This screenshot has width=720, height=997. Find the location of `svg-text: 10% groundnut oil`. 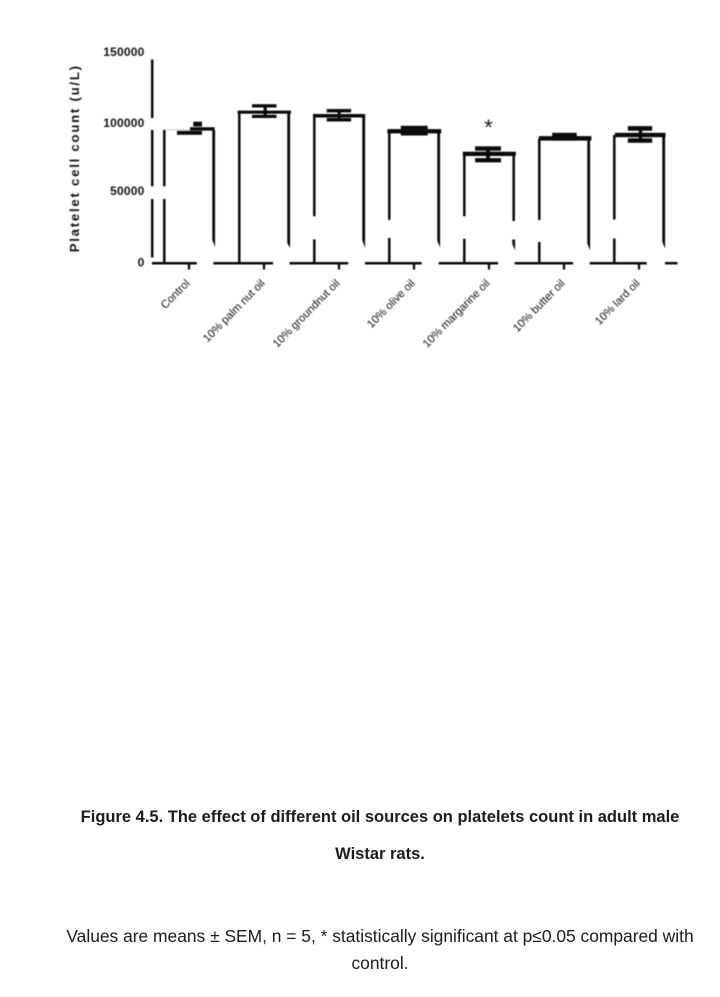

svg-text: 10% groundnut oil is located at coordinates (307, 313).